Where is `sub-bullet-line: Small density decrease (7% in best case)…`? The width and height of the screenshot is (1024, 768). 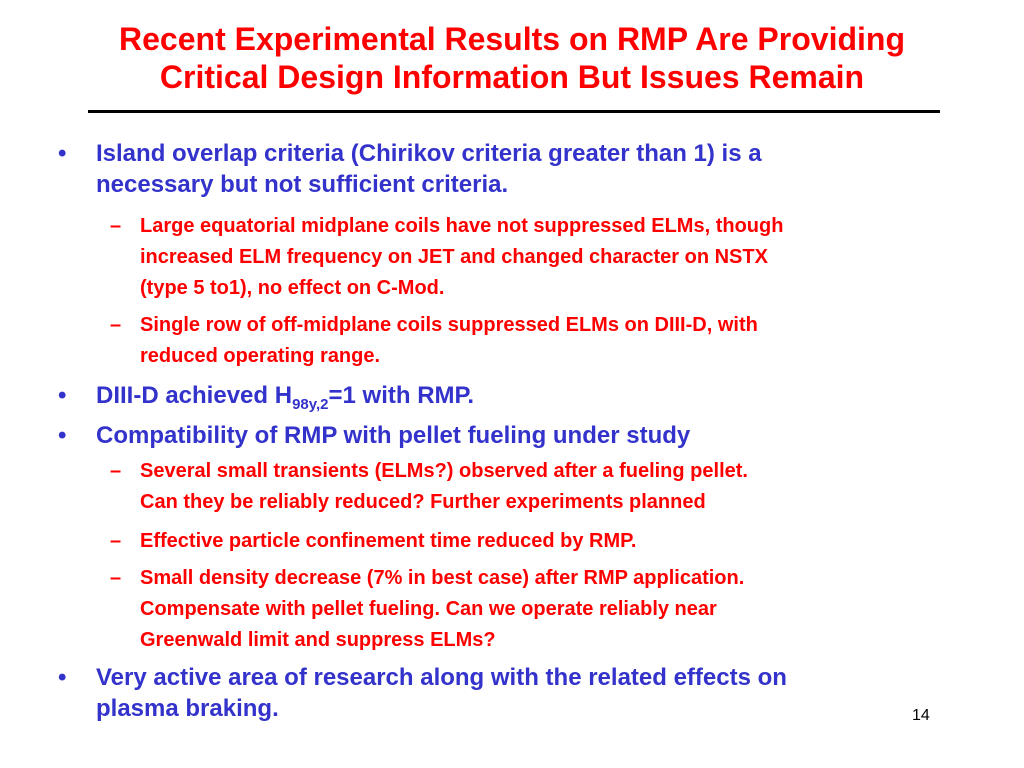
sub-bullet-line: Small density decrease (7% in best case)… is located at coordinates (442, 578).